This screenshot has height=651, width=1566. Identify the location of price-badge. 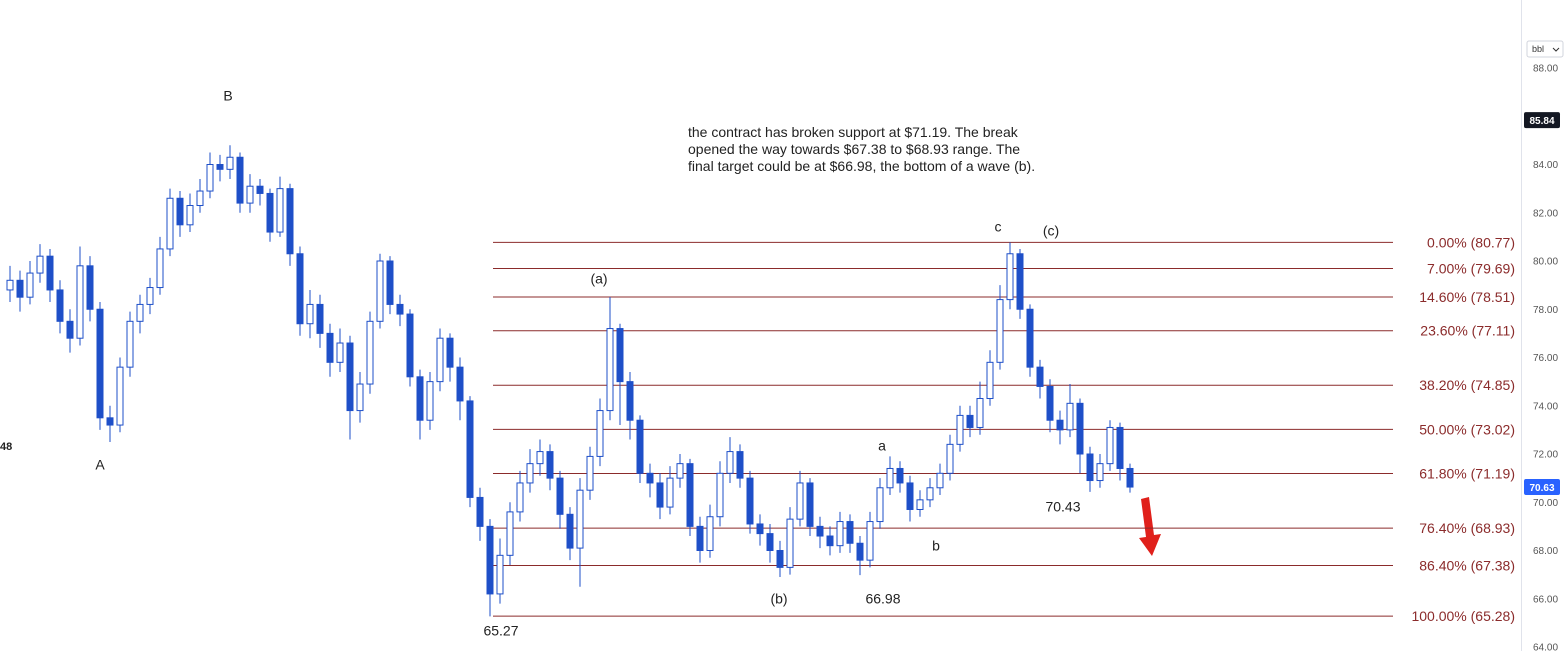
(1542, 487).